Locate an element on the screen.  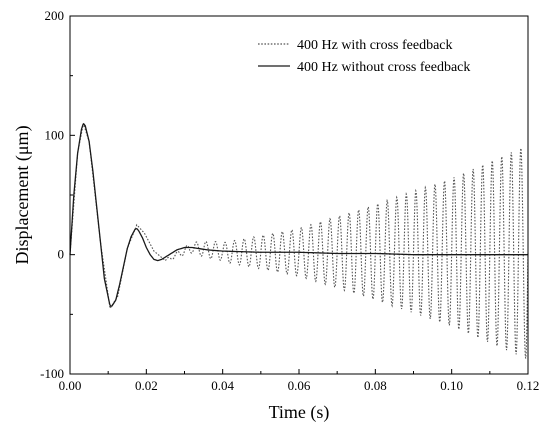
y-tick-label: -100 is located at coordinates (52, 373).